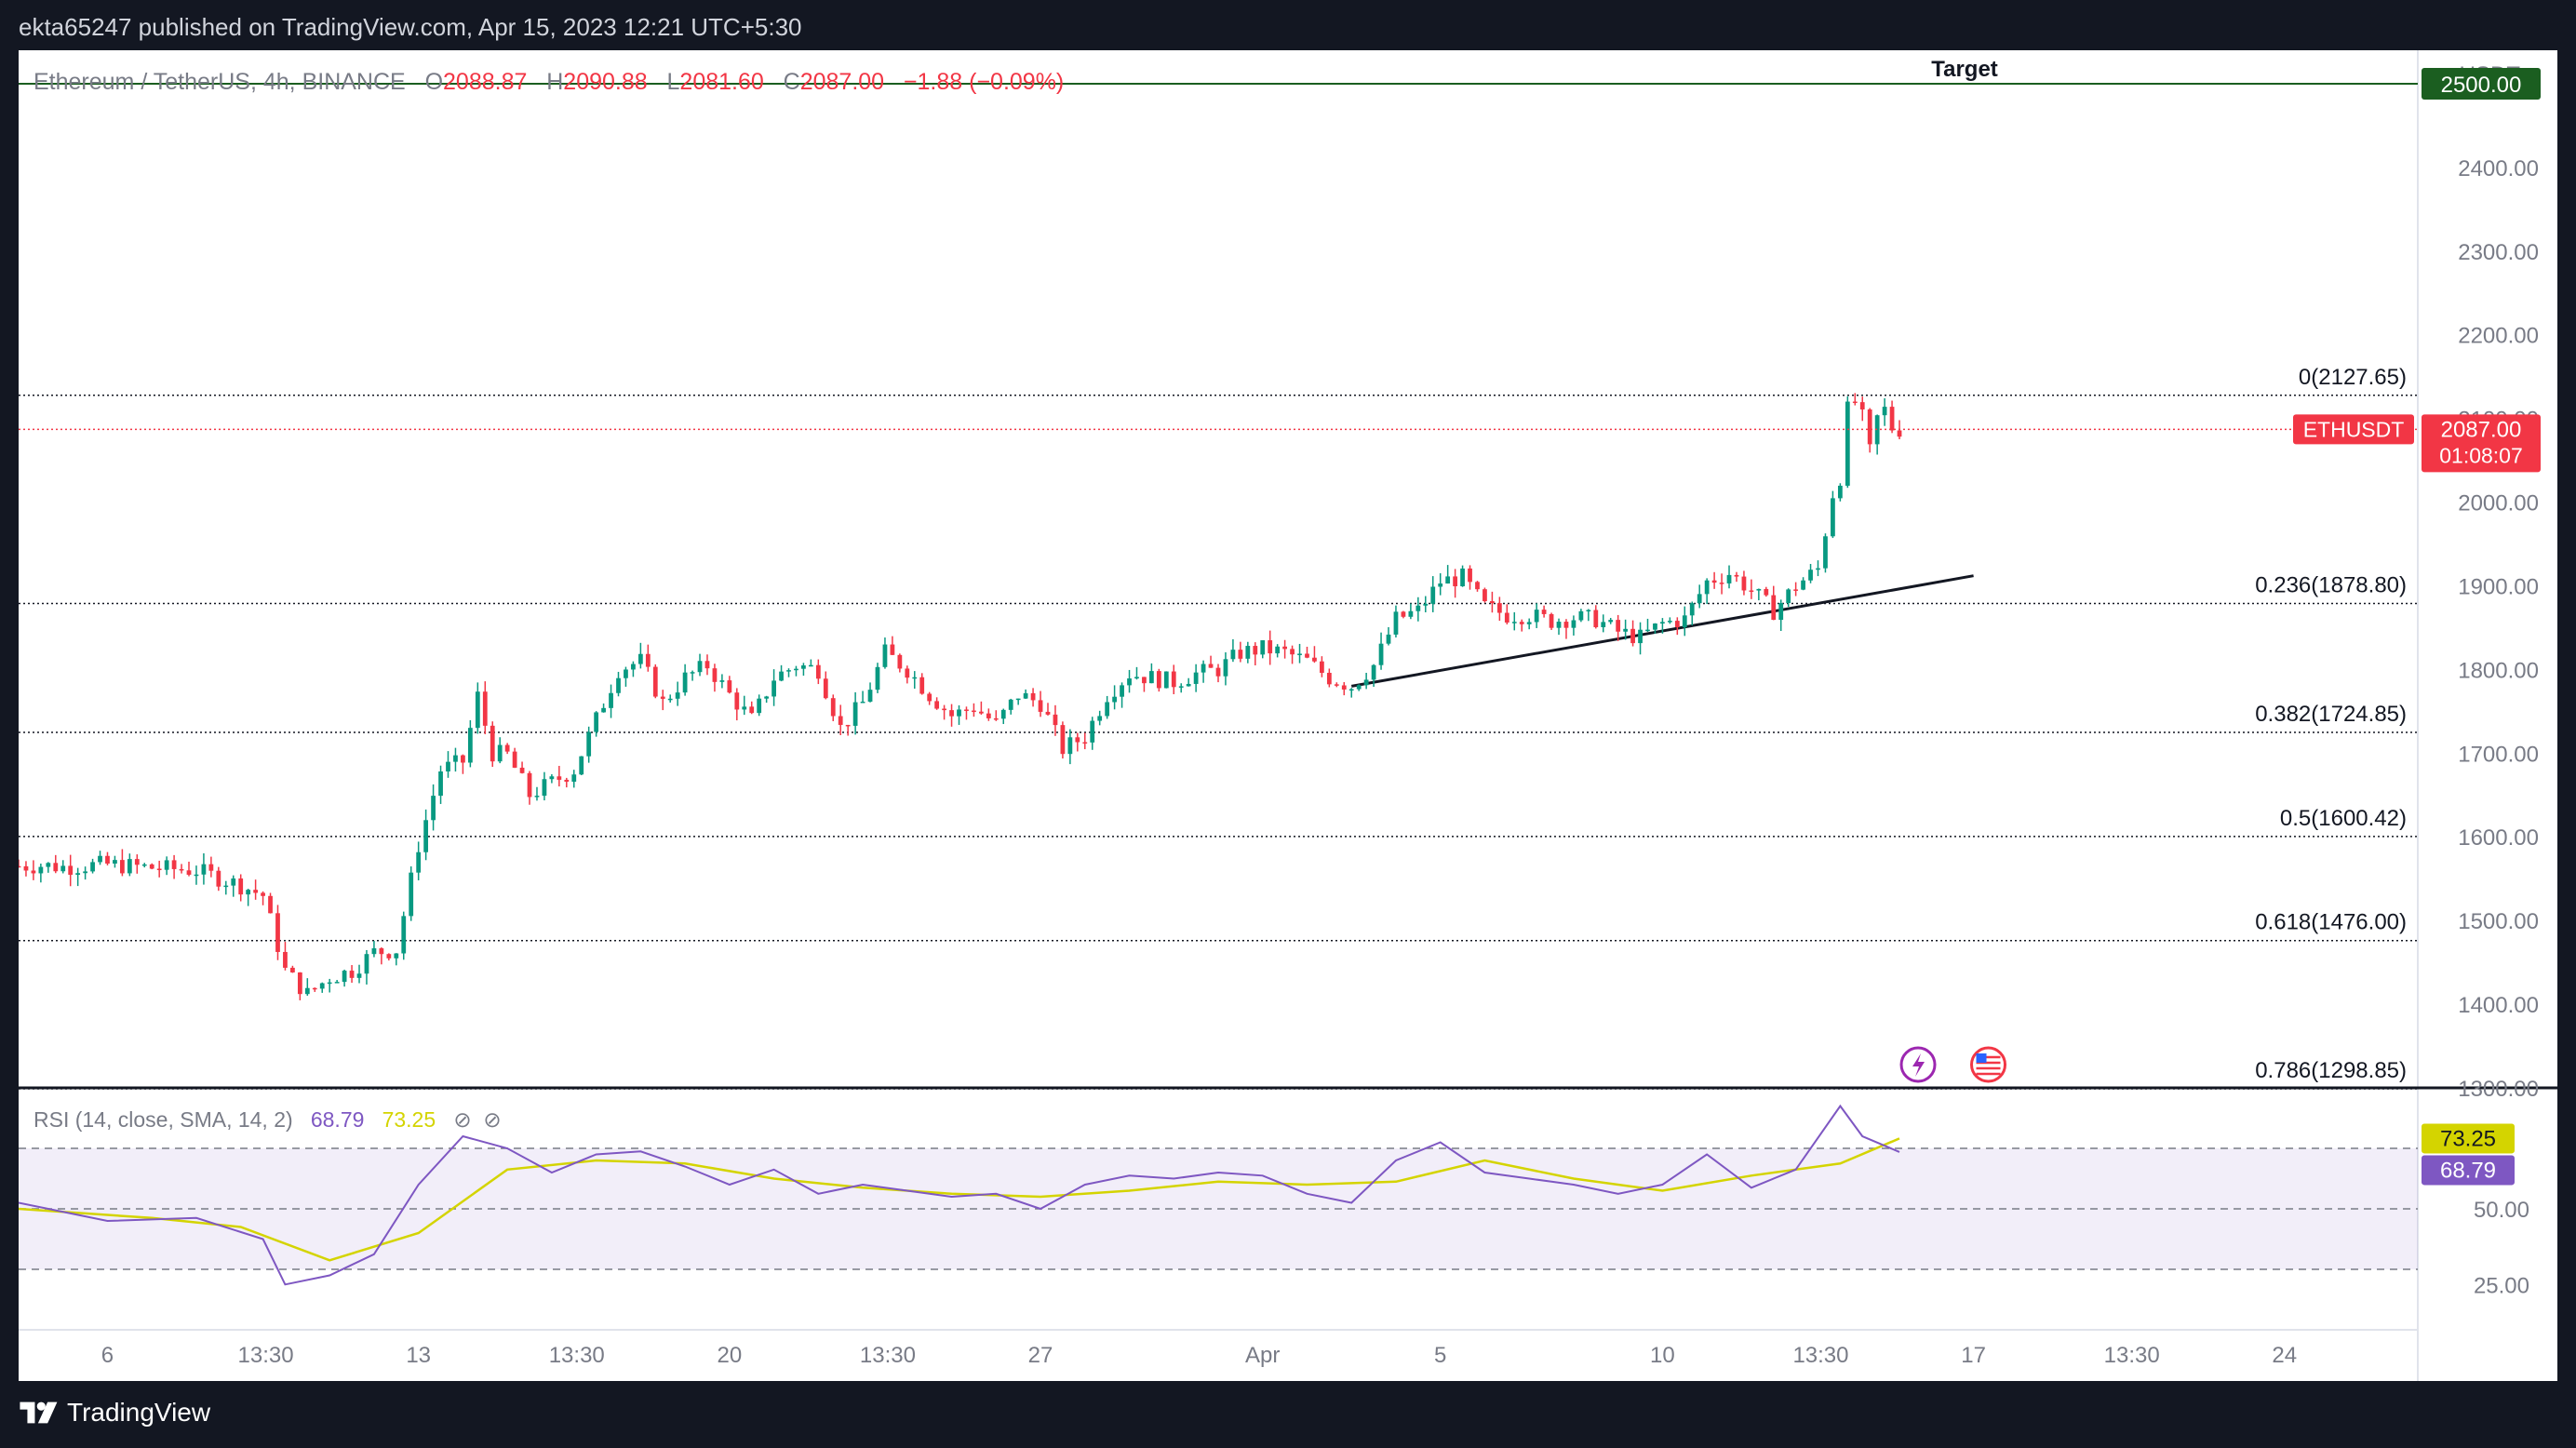  What do you see at coordinates (2498, 1089) in the screenshot?
I see `y-tick-label: 1300.00` at bounding box center [2498, 1089].